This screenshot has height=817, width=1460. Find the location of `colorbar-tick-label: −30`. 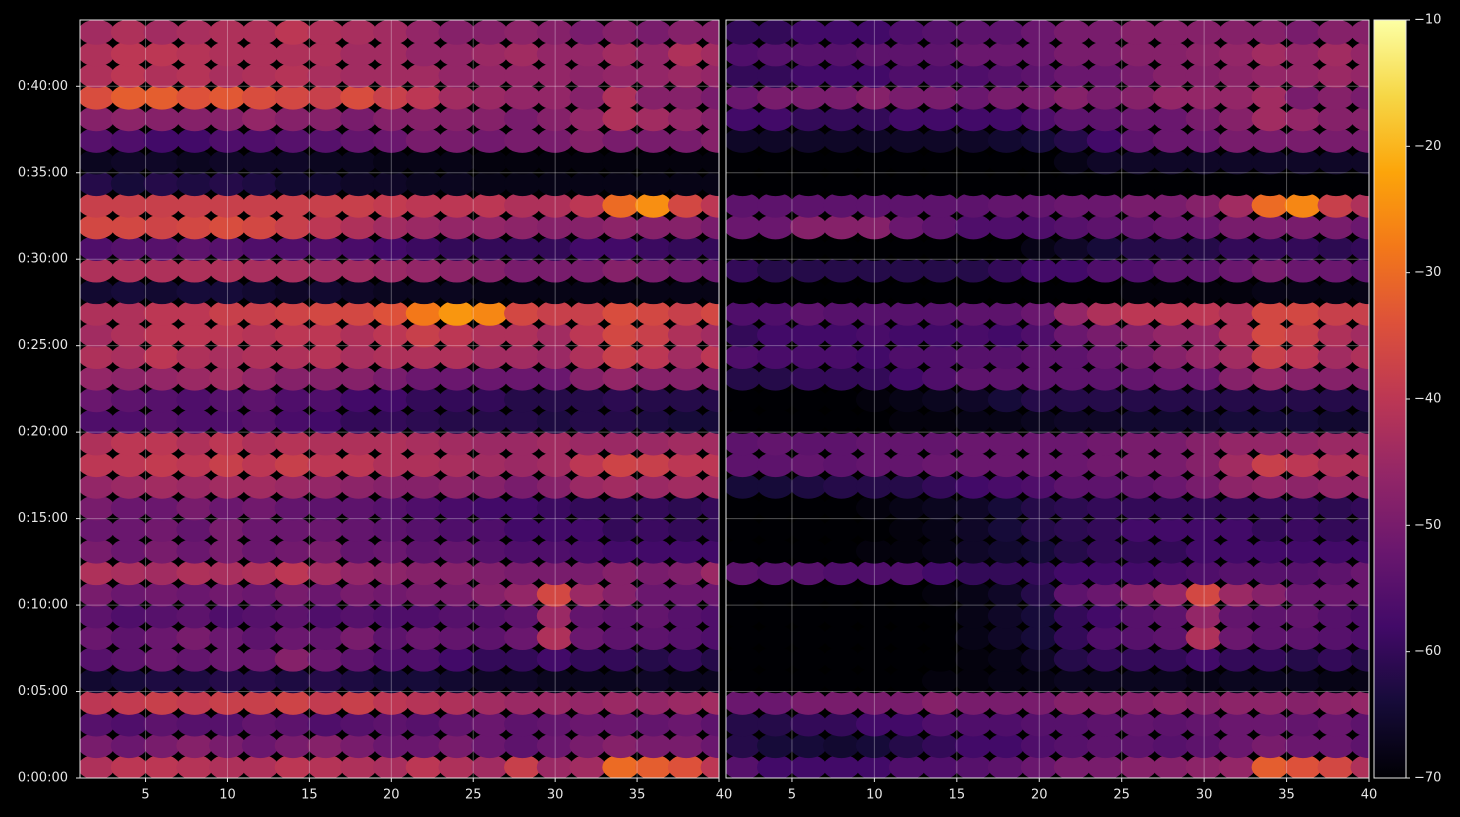

colorbar-tick-label: −30 is located at coordinates (1427, 272).